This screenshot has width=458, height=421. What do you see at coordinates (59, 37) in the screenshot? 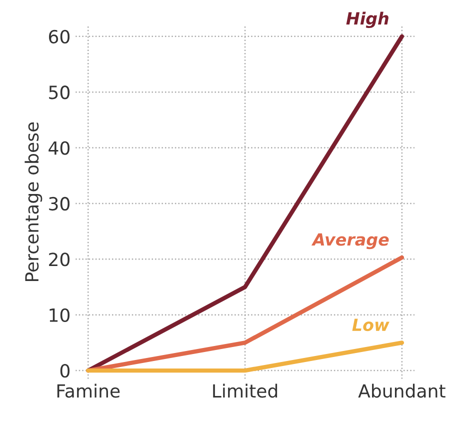
I see `y-tick-label: 60` at bounding box center [59, 37].